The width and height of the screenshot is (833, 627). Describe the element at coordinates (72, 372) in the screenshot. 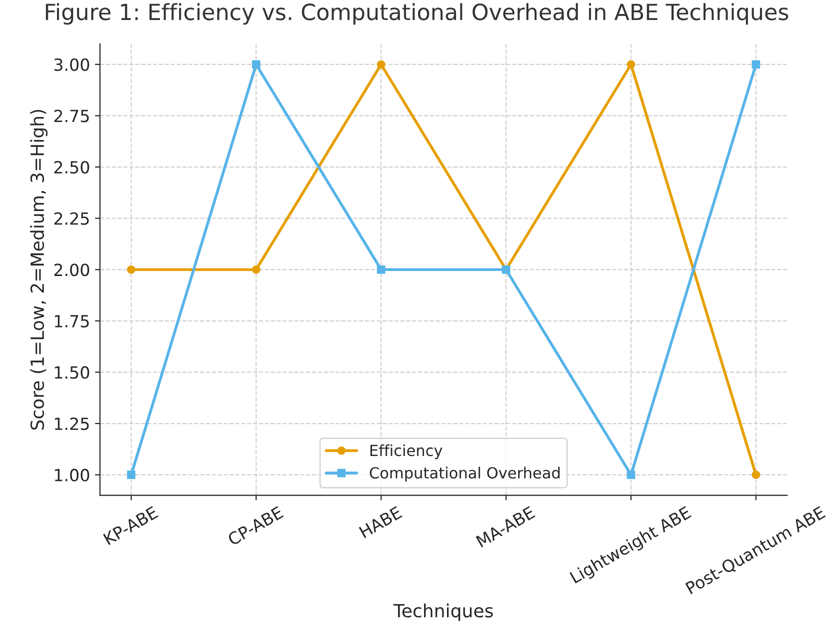

I see `y-tick-label: 1.50` at that location.